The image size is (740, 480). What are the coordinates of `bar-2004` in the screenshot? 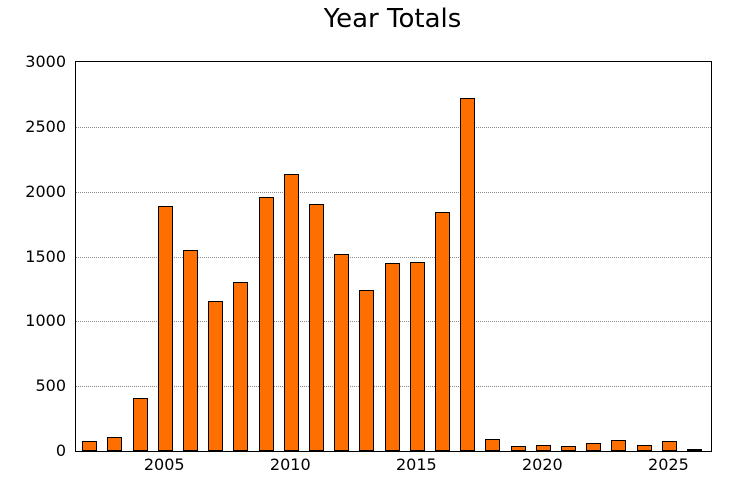 It's located at (140, 424).